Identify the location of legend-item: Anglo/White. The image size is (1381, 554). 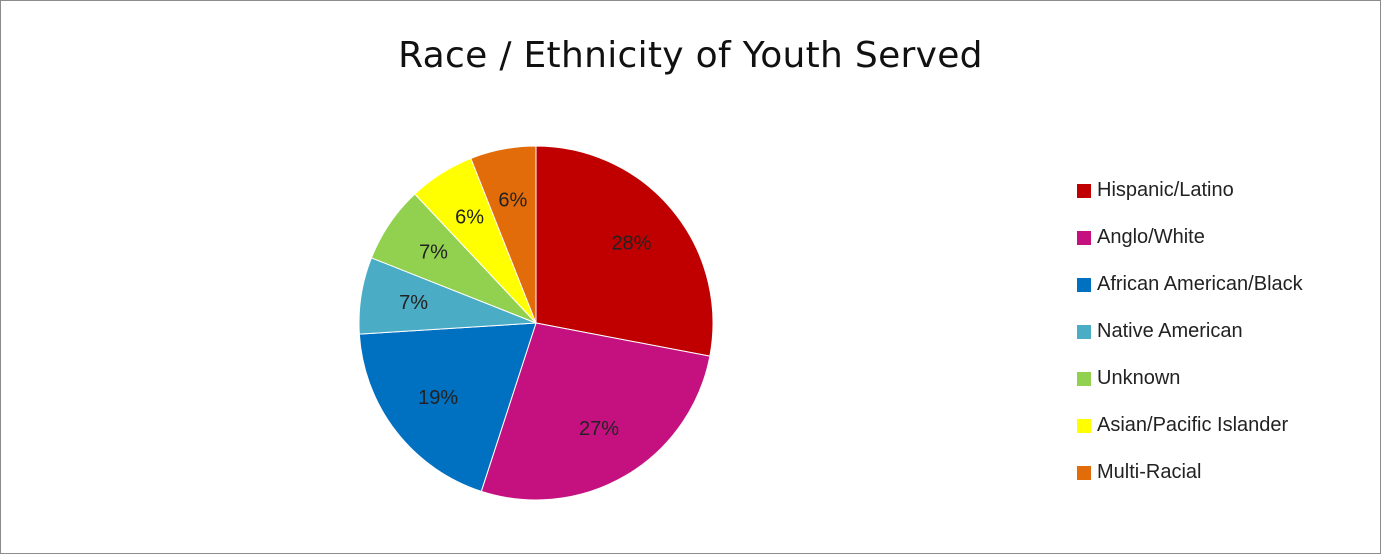
(1190, 237).